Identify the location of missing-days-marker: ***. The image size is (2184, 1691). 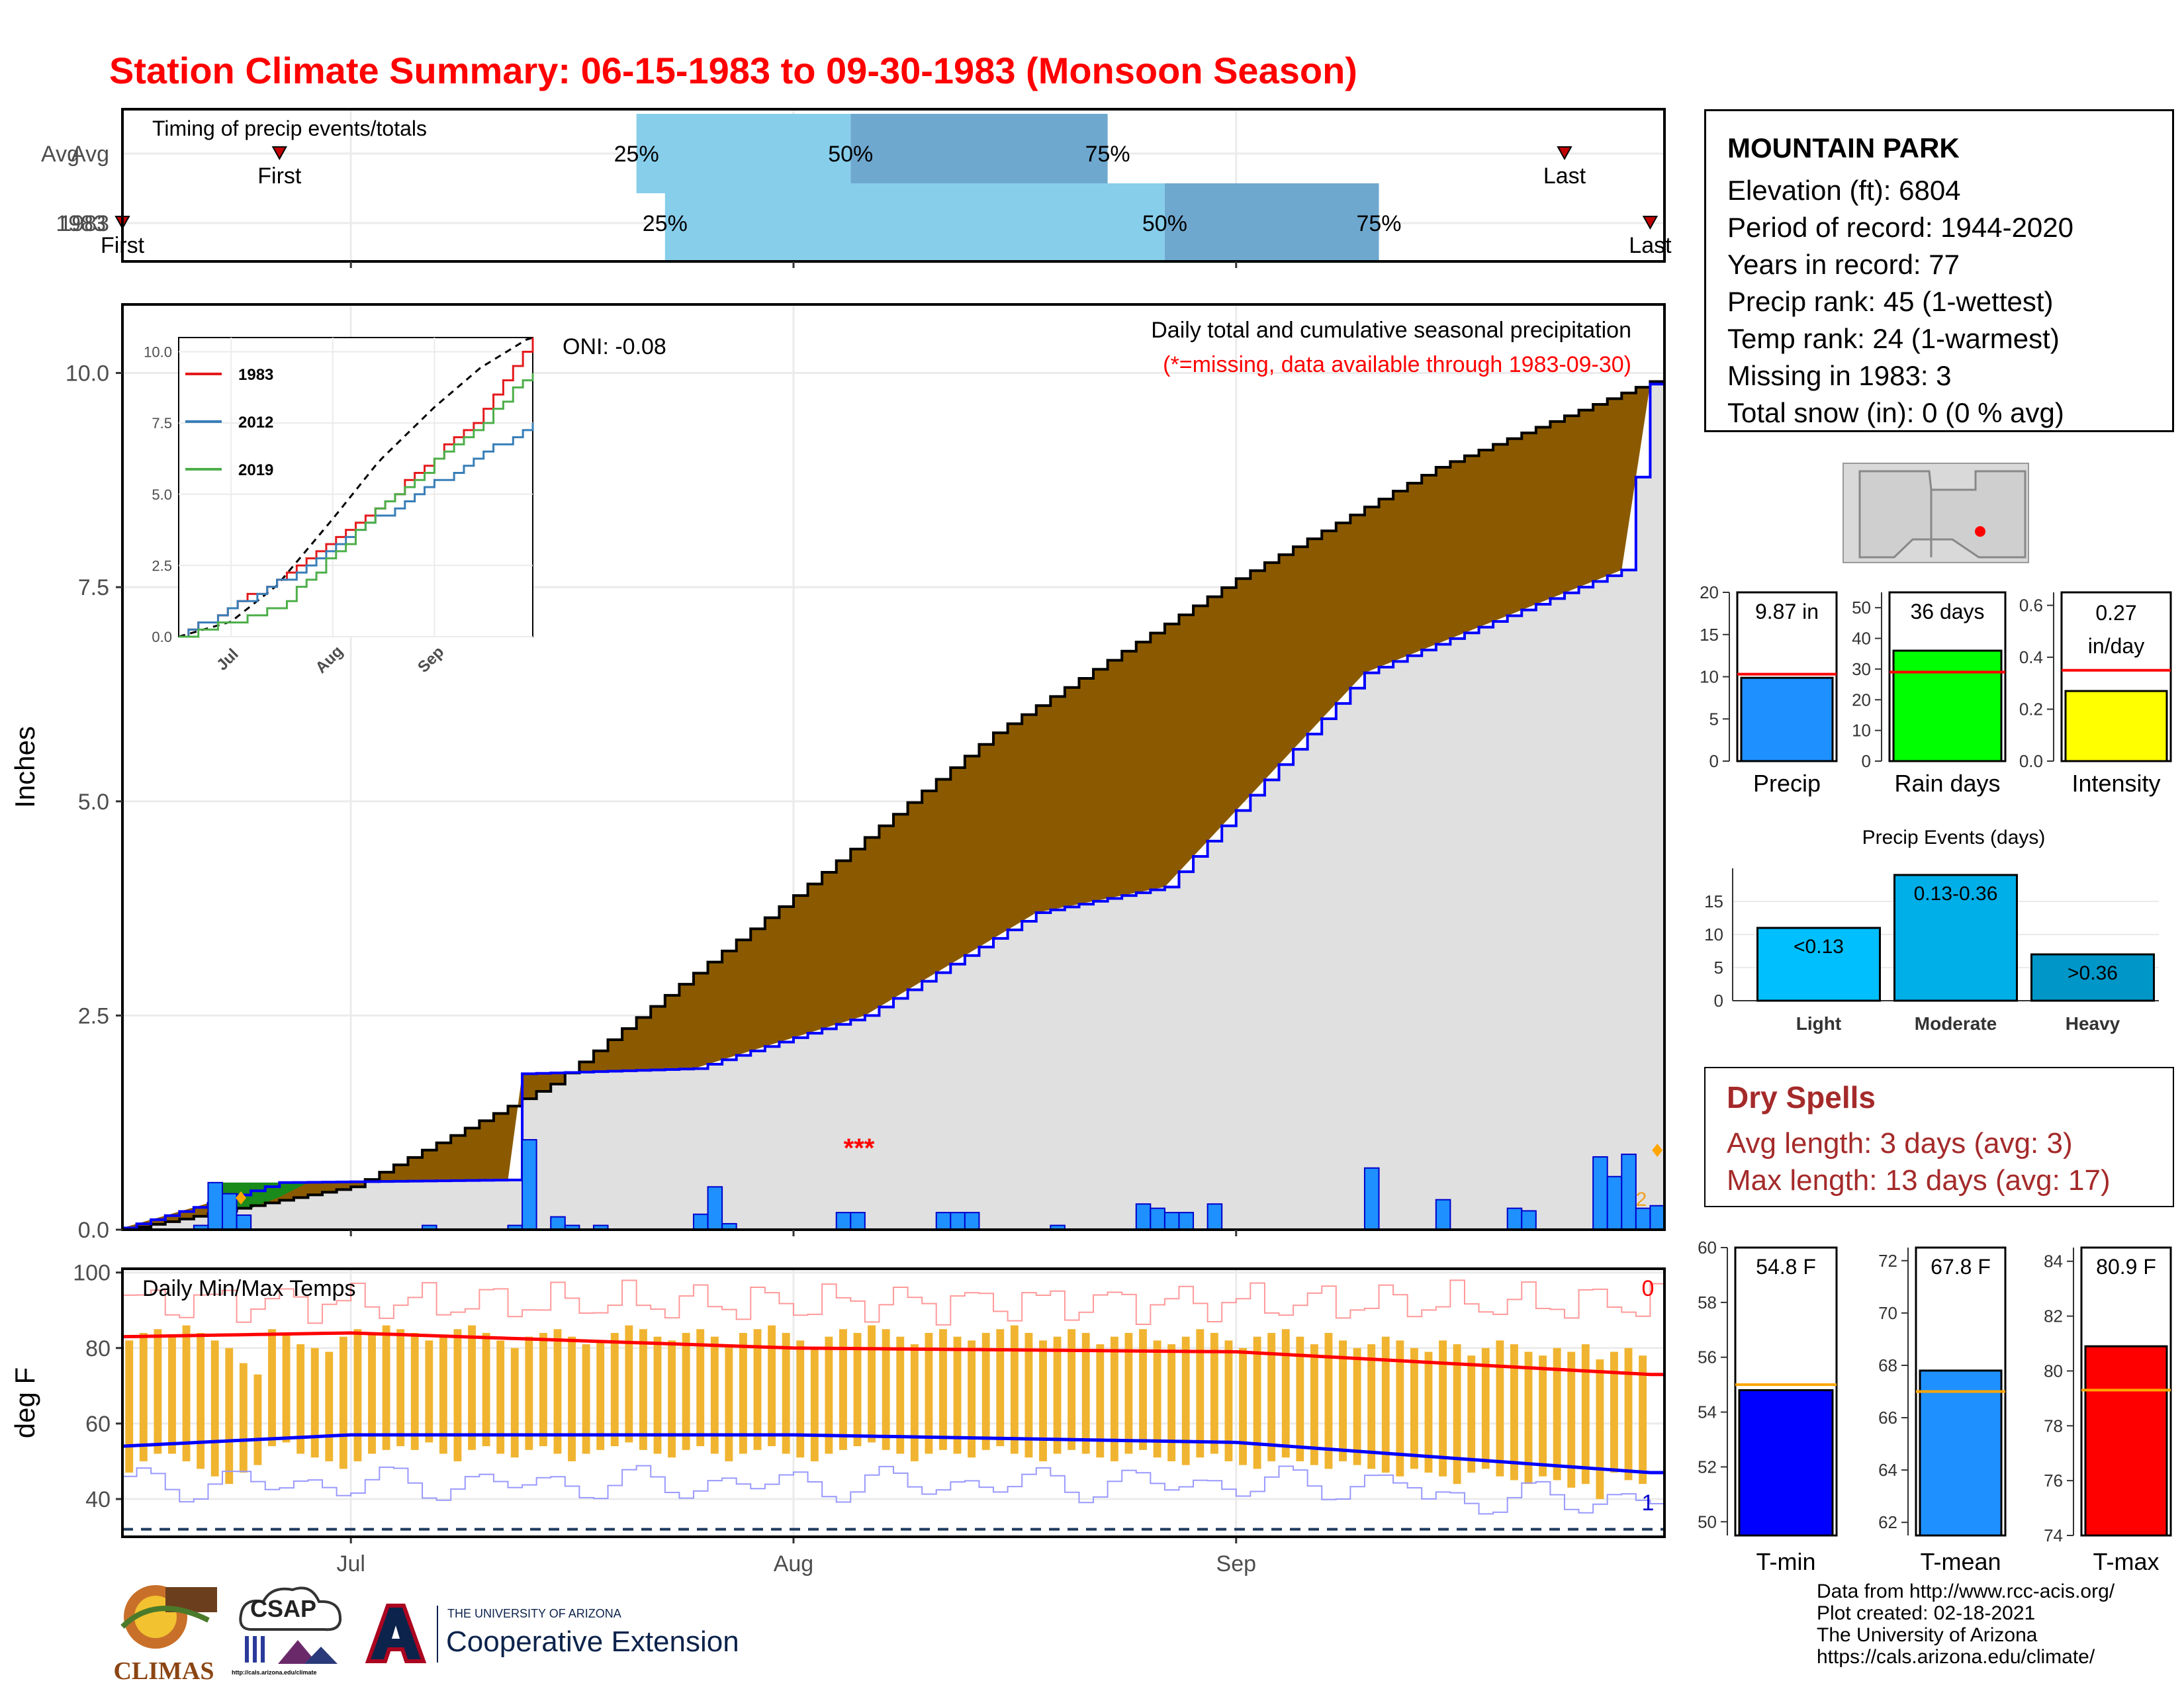
(859, 1148).